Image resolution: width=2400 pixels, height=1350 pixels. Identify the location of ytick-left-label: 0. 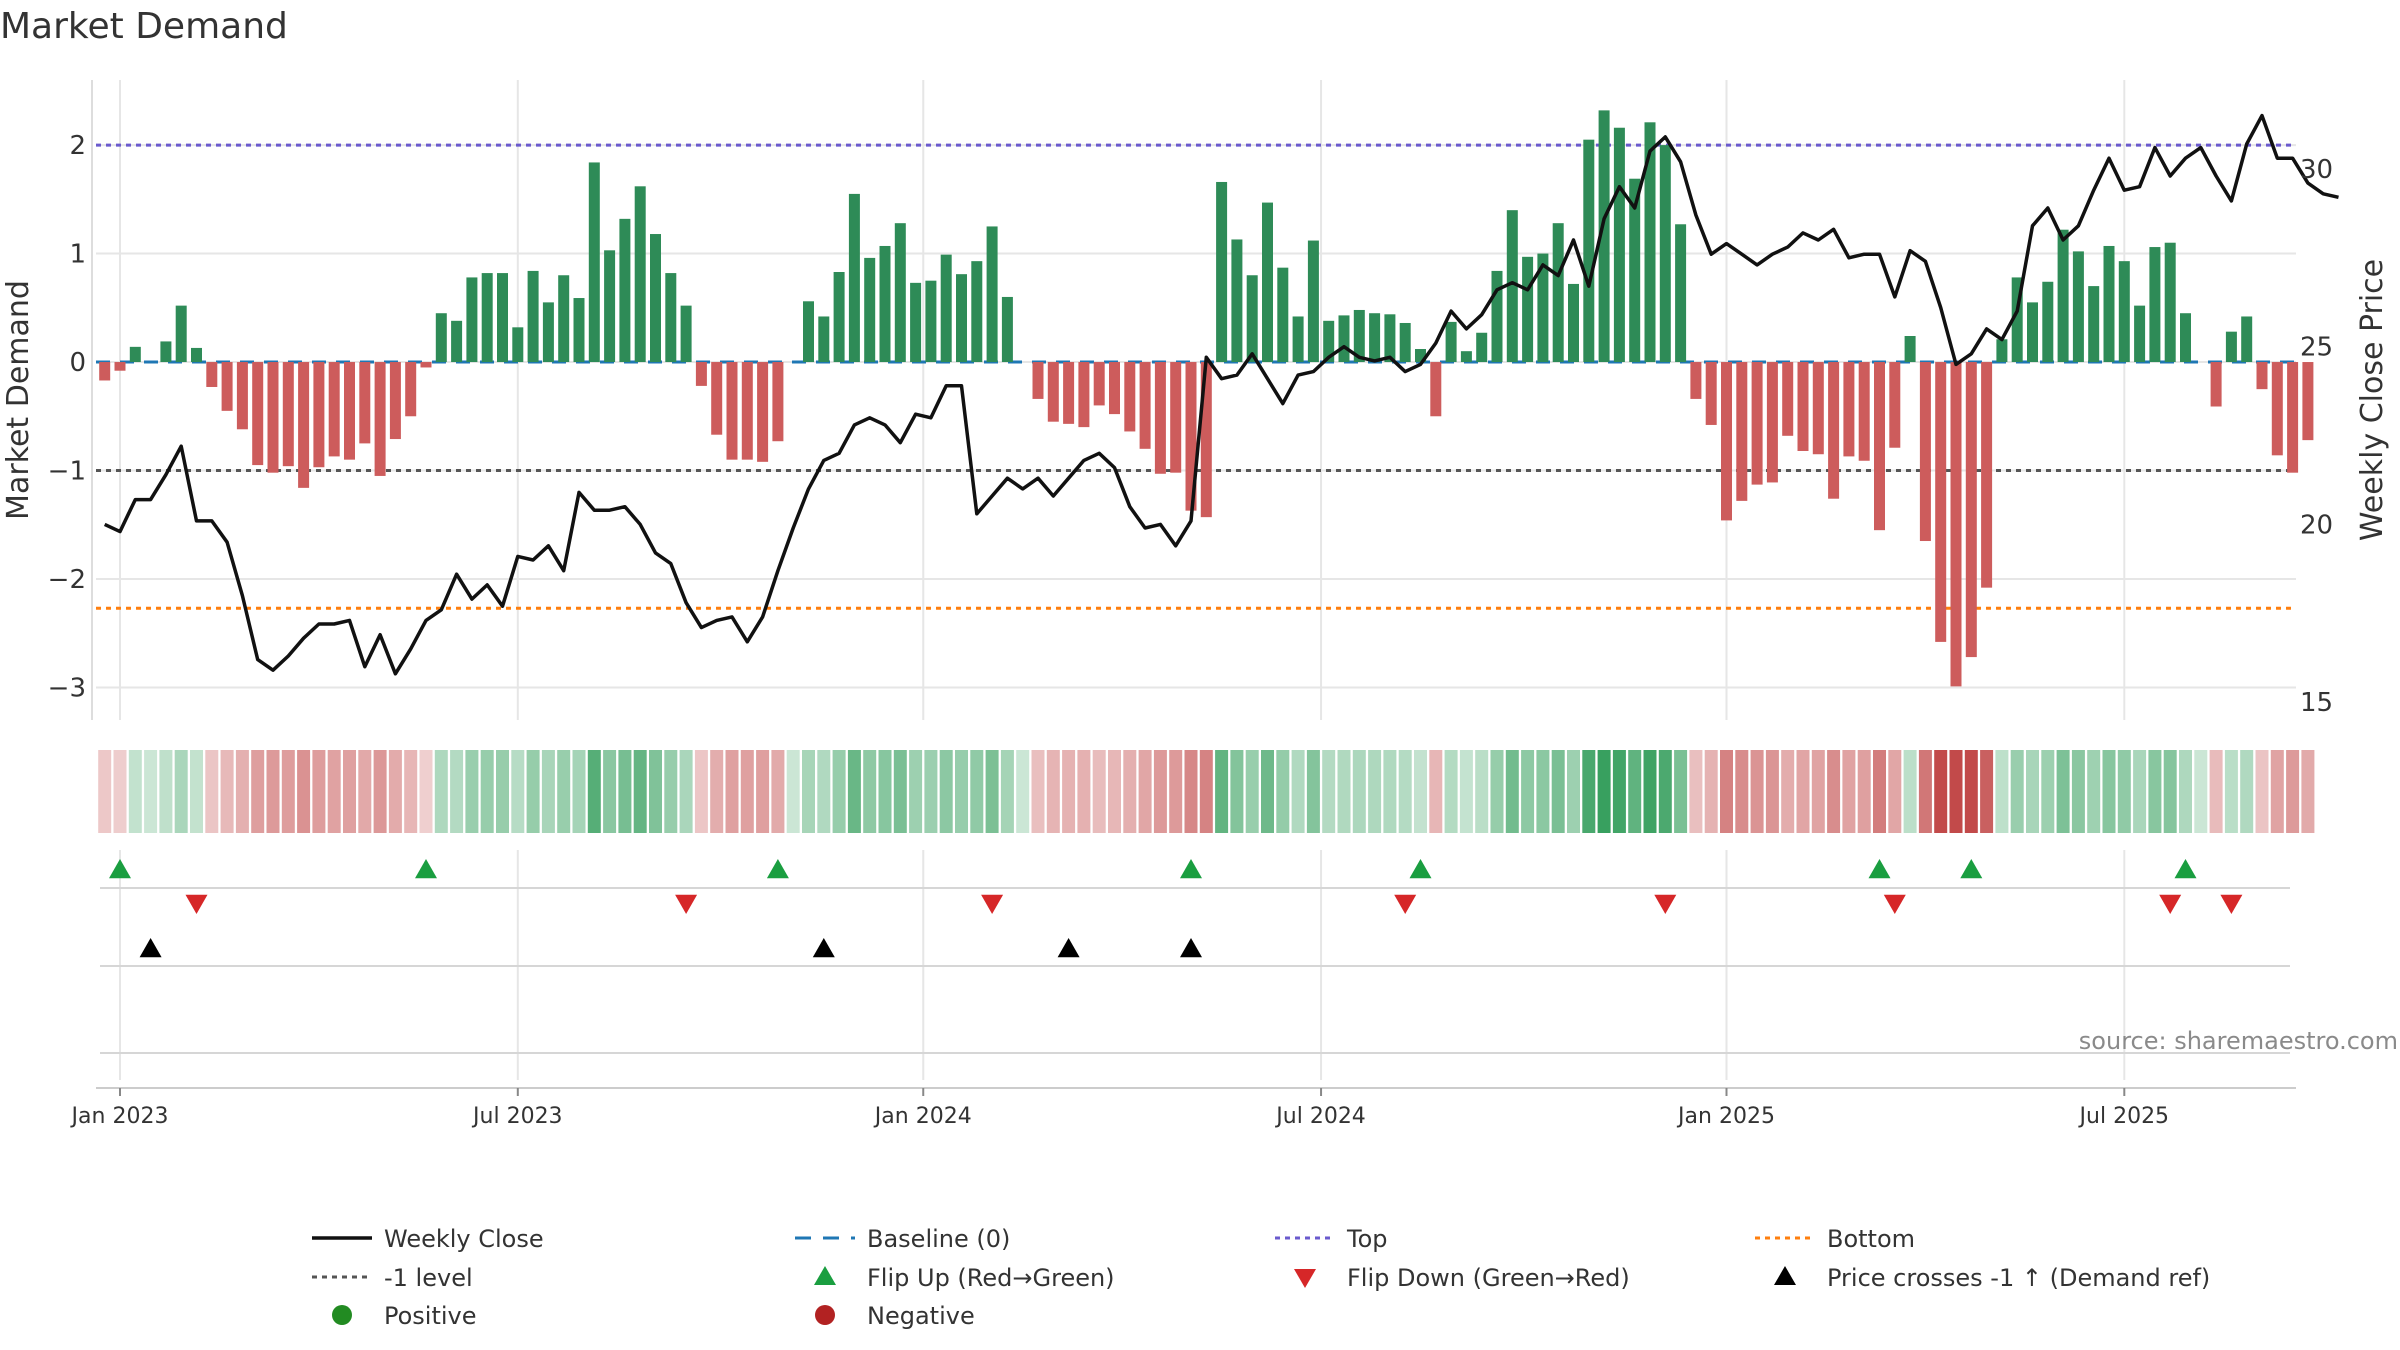
(77, 363).